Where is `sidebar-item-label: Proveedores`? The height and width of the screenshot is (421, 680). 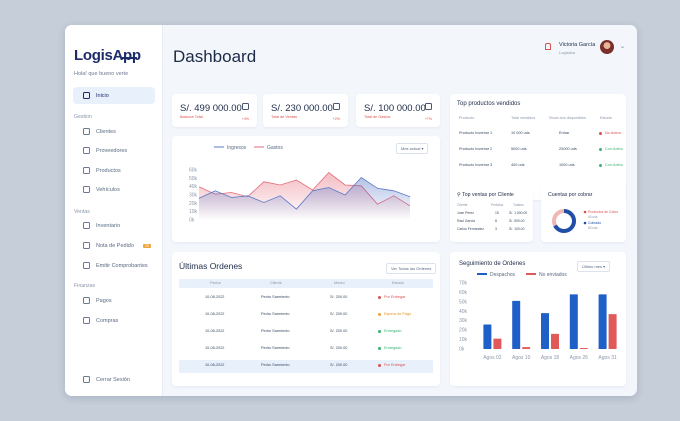
sidebar-item-label: Proveedores is located at coordinates (112, 150).